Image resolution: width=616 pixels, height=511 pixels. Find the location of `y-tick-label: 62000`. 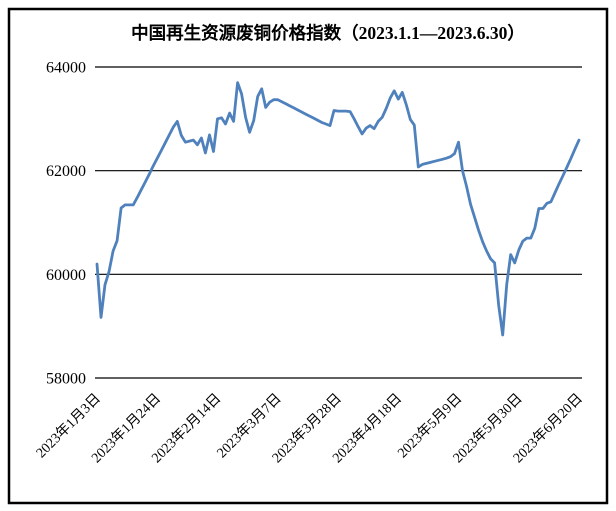

y-tick-label: 62000 is located at coordinates (66, 171).